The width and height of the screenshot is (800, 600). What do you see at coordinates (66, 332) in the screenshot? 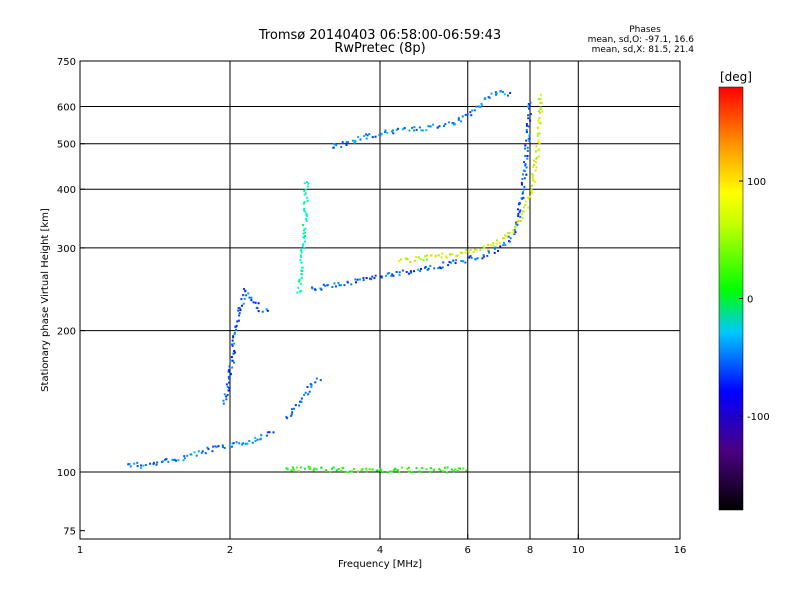
I see `y-tick-label: 200` at bounding box center [66, 332].